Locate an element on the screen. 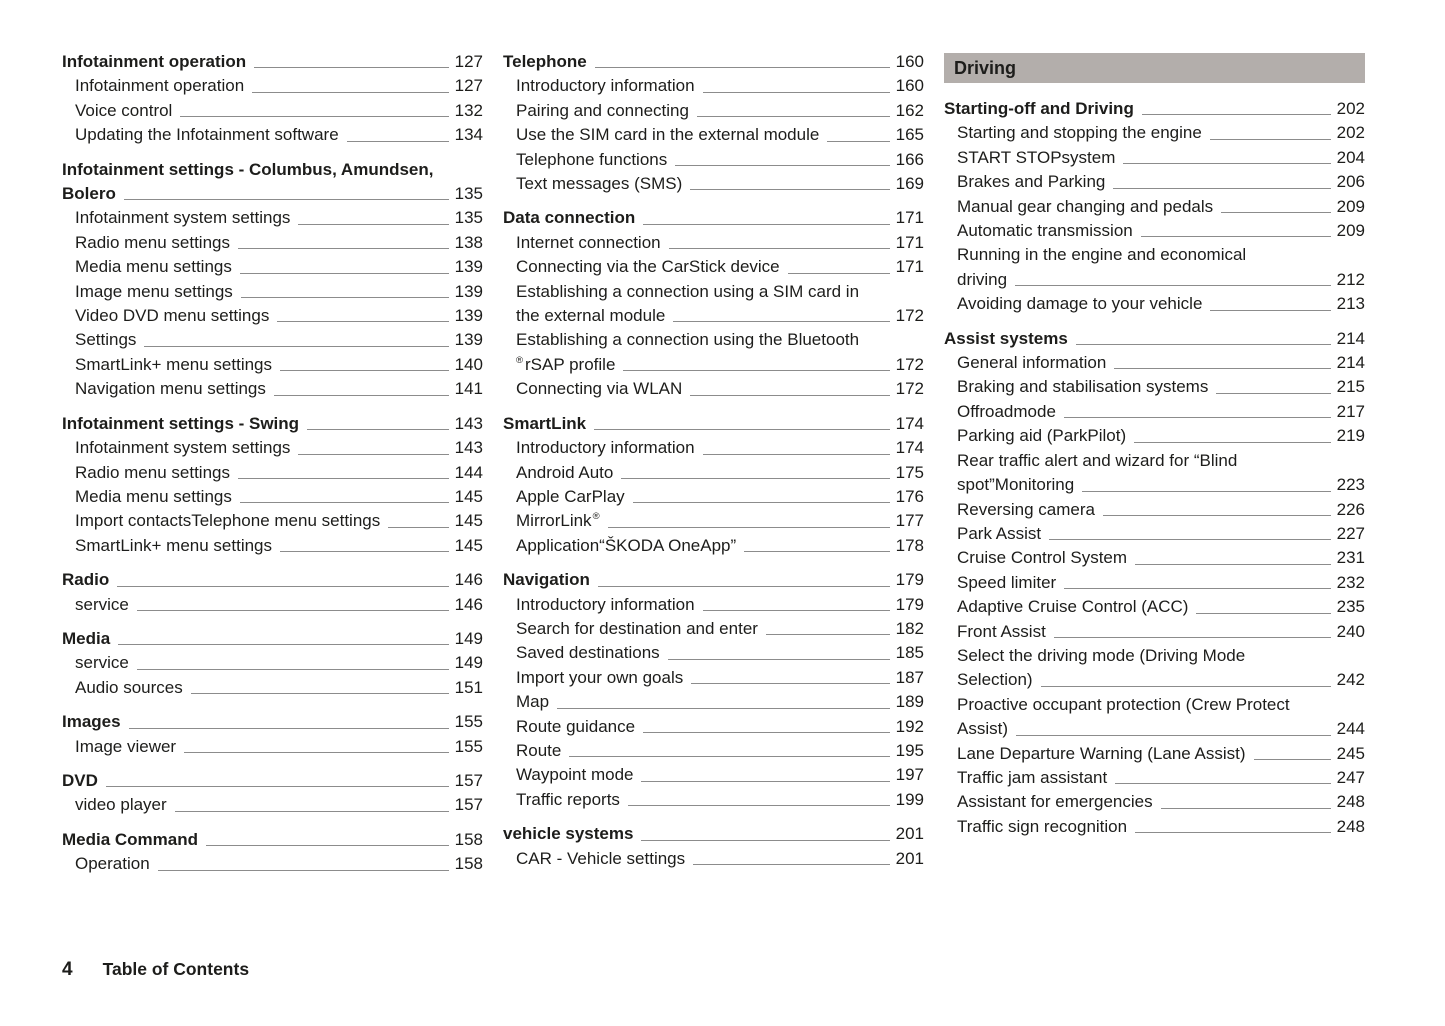  toc-entry: Data connection 171 is located at coordinates (713, 218).